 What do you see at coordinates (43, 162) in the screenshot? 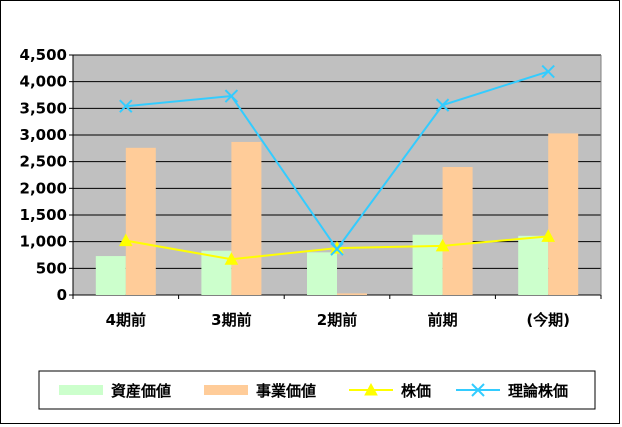
I see `y-tick-label: 2,500` at bounding box center [43, 162].